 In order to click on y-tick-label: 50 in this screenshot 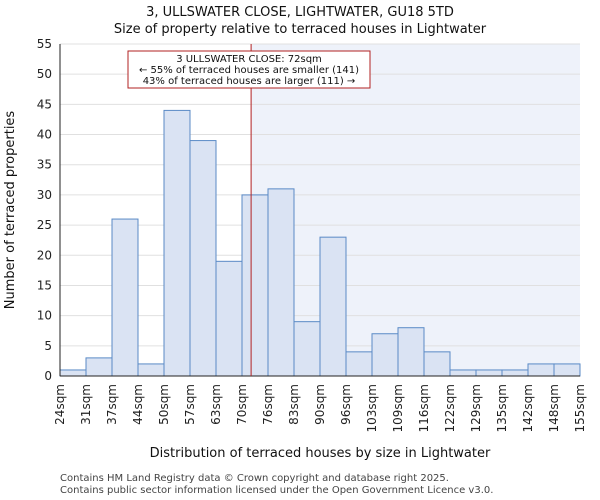, I will do `click(44, 74)`.